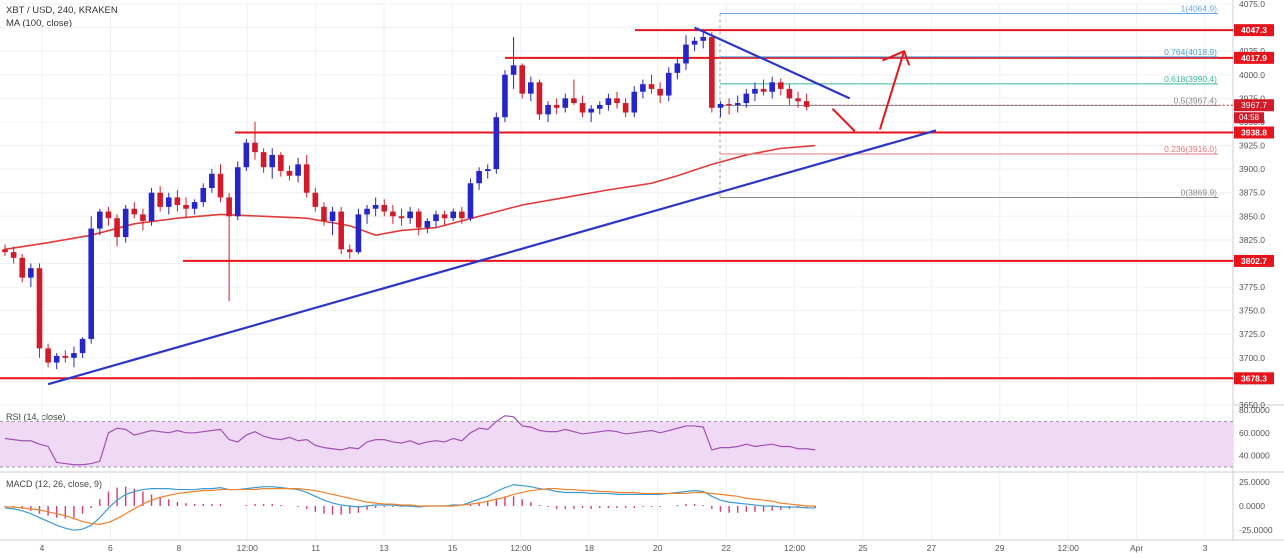 Image resolution: width=1284 pixels, height=559 pixels. What do you see at coordinates (1252, 405) in the screenshot?
I see `price-tick-label: 3650.0` at bounding box center [1252, 405].